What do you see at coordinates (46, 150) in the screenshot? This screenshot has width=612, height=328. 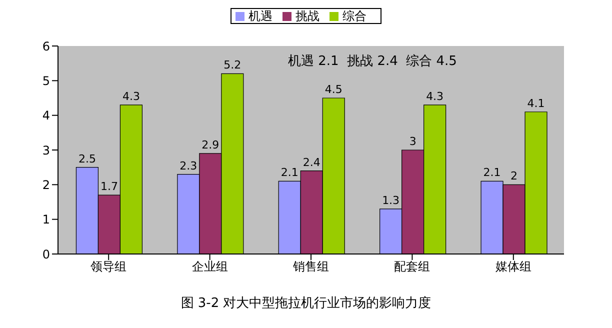 I see `y-tick-label: 3` at bounding box center [46, 150].